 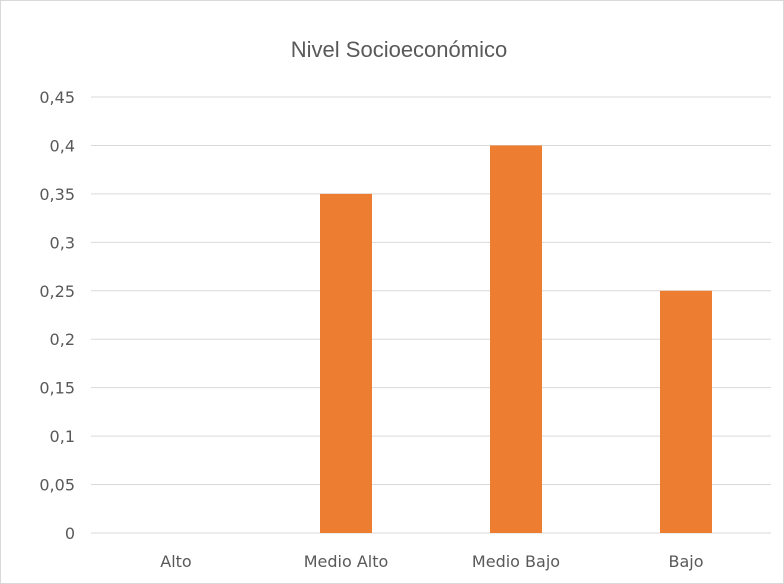 What do you see at coordinates (62, 436) in the screenshot?
I see `y-tick-label: 0,1` at bounding box center [62, 436].